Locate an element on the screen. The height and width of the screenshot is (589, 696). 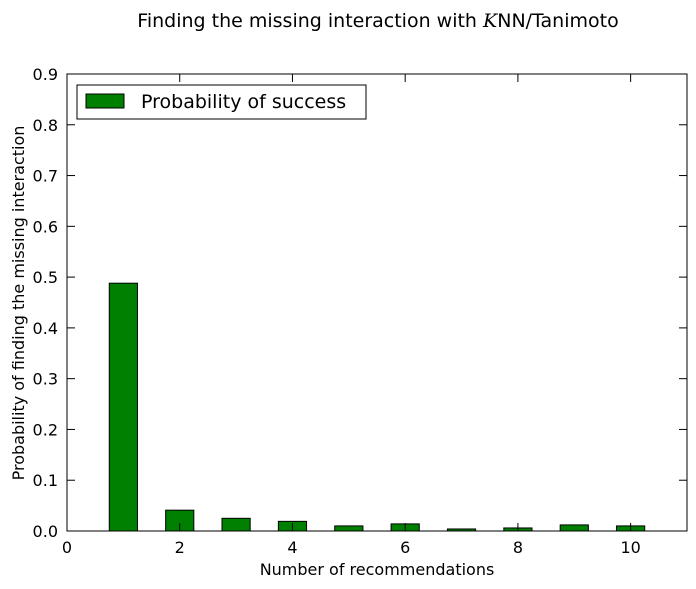
x-tick-label: 10 is located at coordinates (630, 547).